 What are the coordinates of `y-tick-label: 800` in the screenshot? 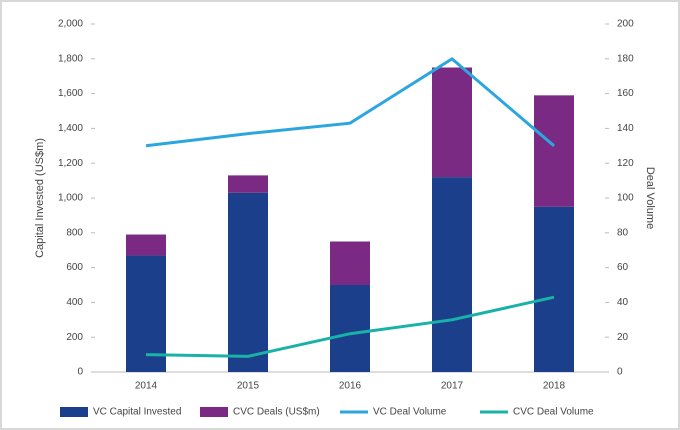 It's located at (74, 232).